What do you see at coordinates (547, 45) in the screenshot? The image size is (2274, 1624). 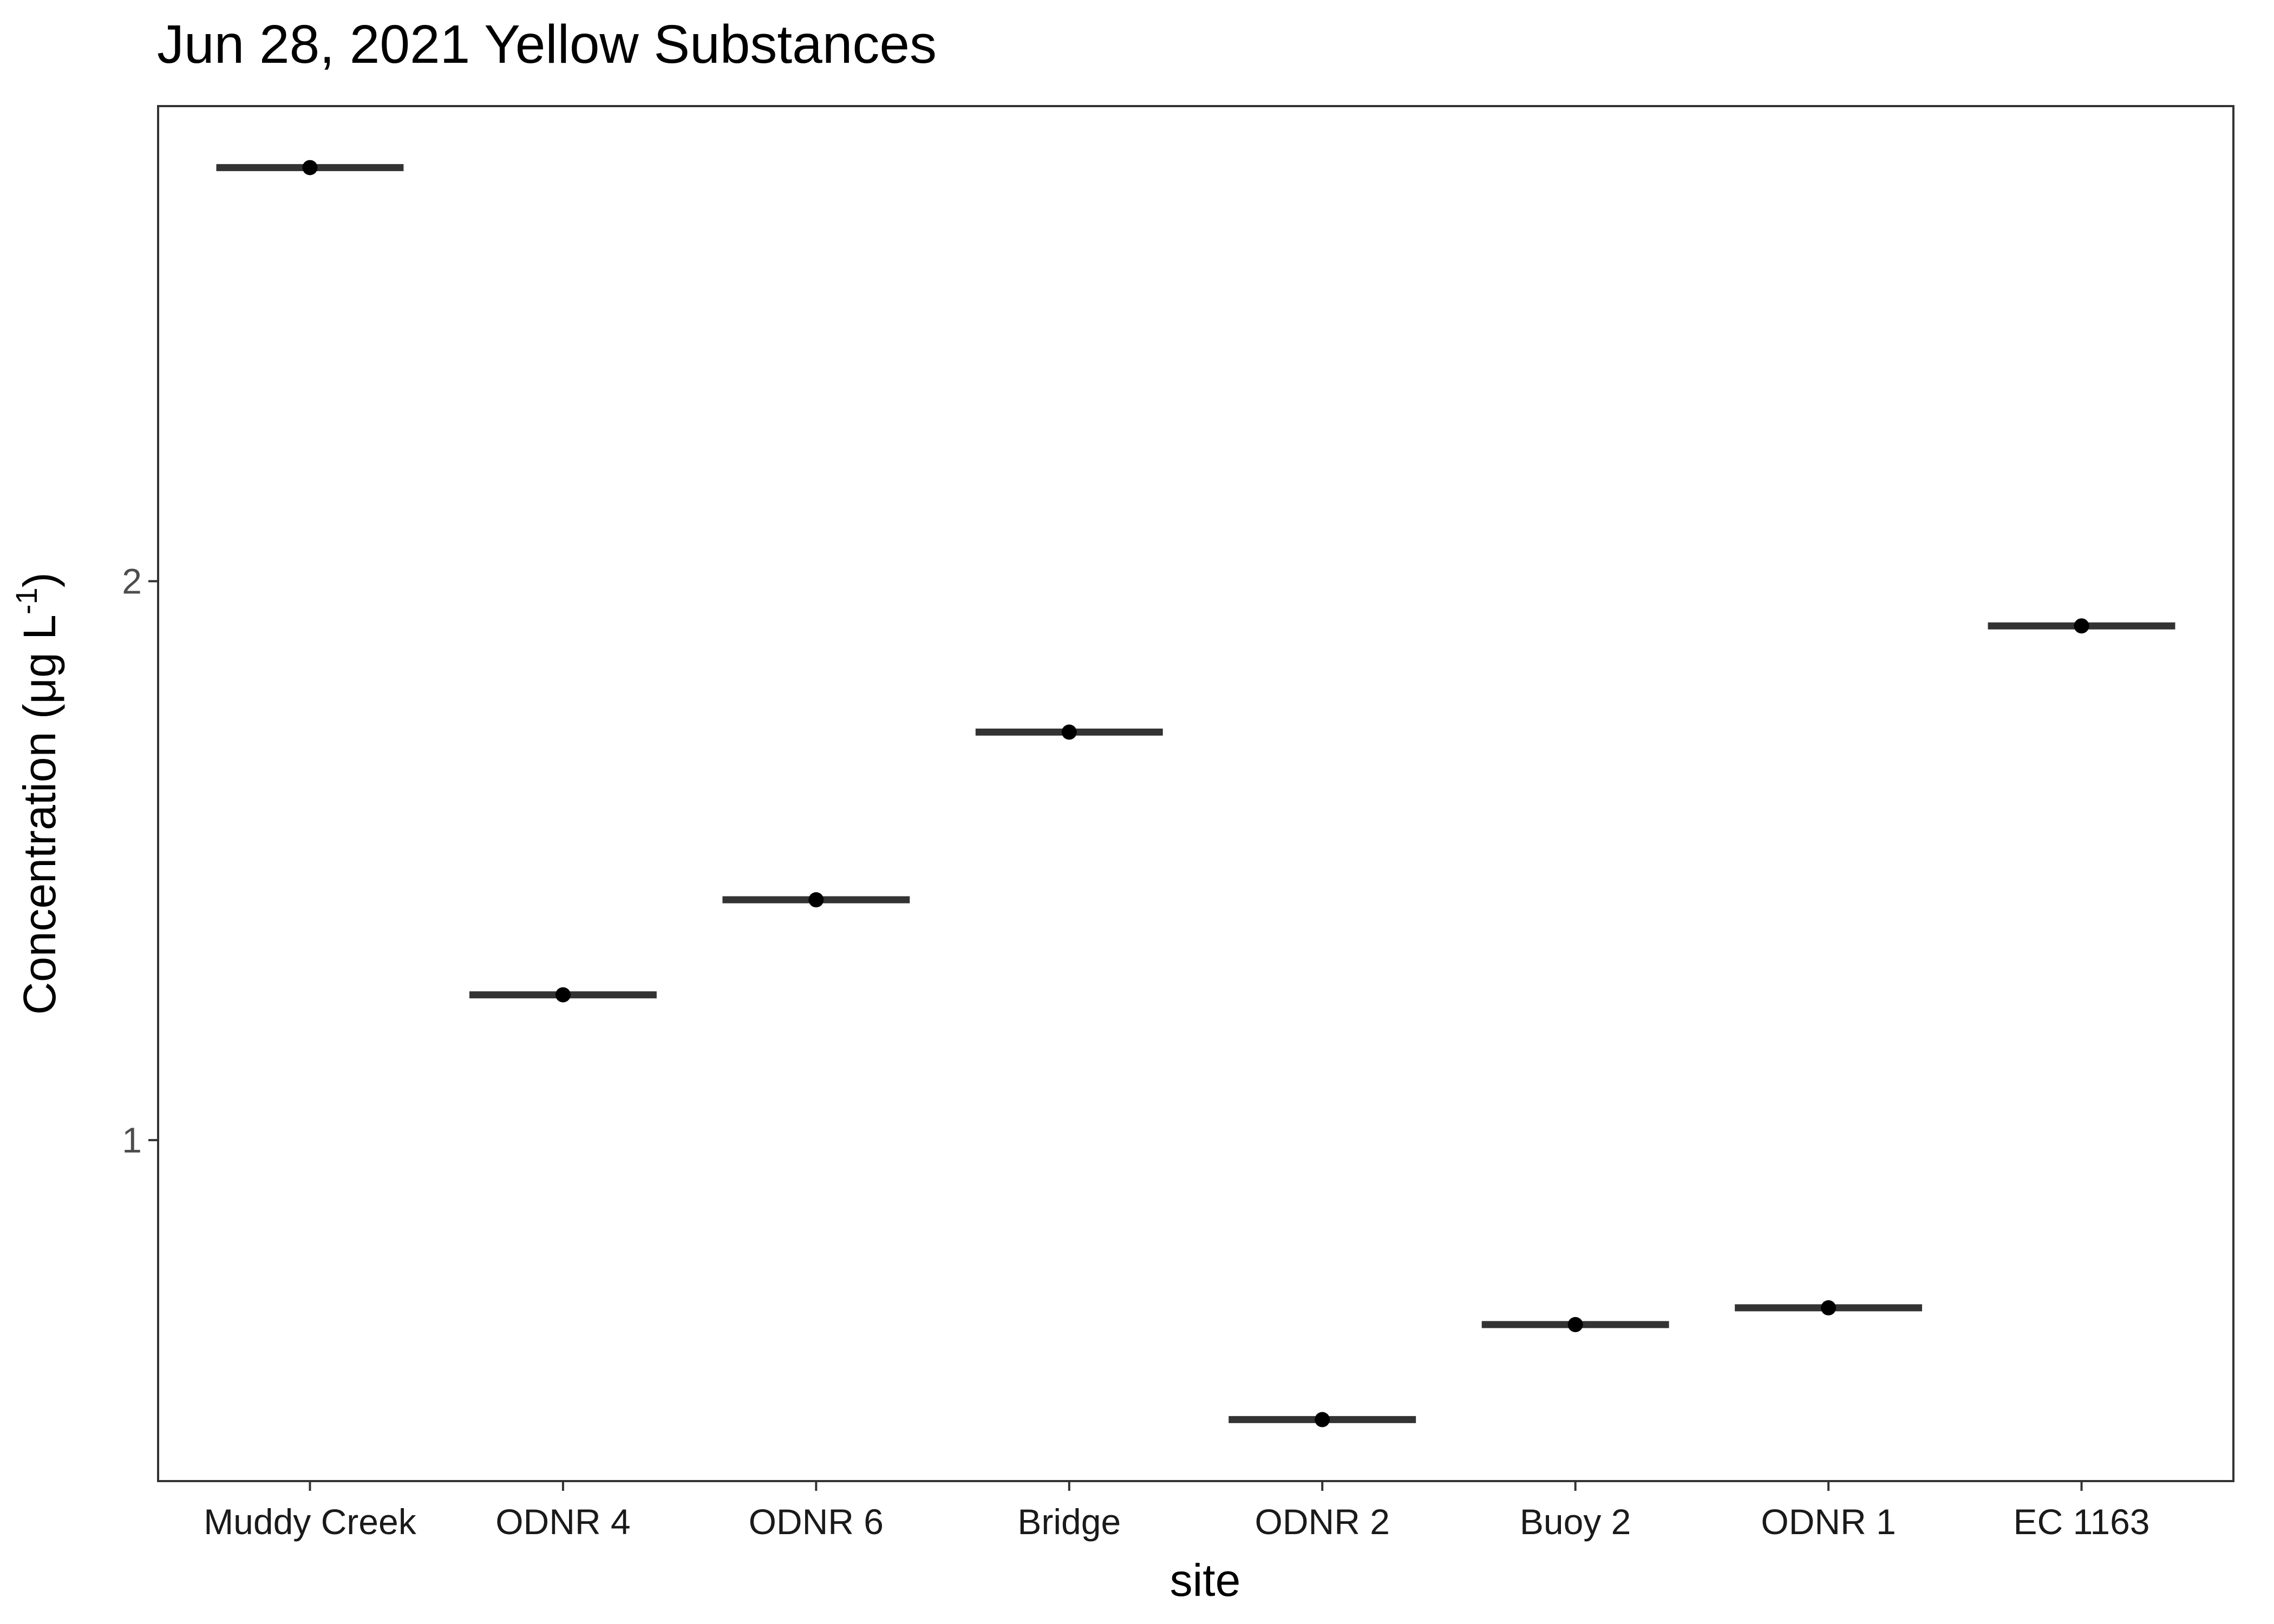 I see `chart-title: Jun 28, 2021 Yellow Substances` at bounding box center [547, 45].